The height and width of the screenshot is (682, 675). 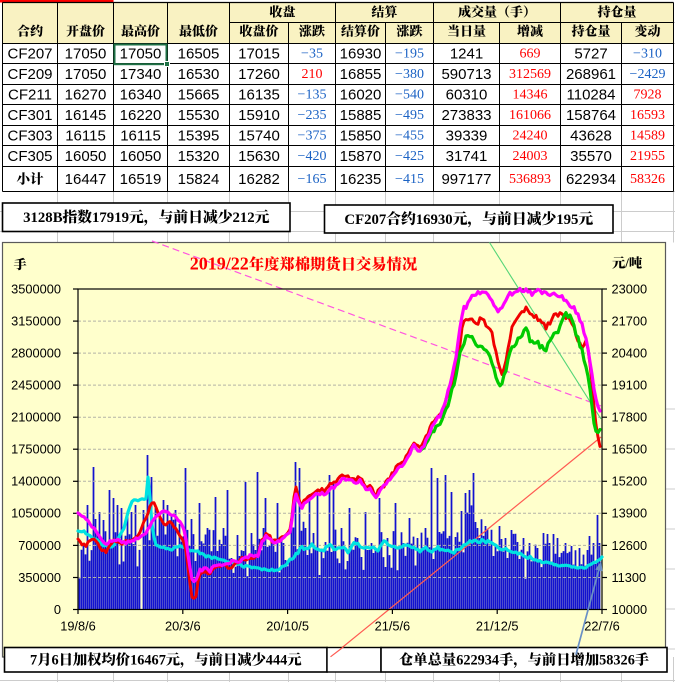 What do you see at coordinates (312, 54) in the screenshot?
I see `svg-text: −35` at bounding box center [312, 54].